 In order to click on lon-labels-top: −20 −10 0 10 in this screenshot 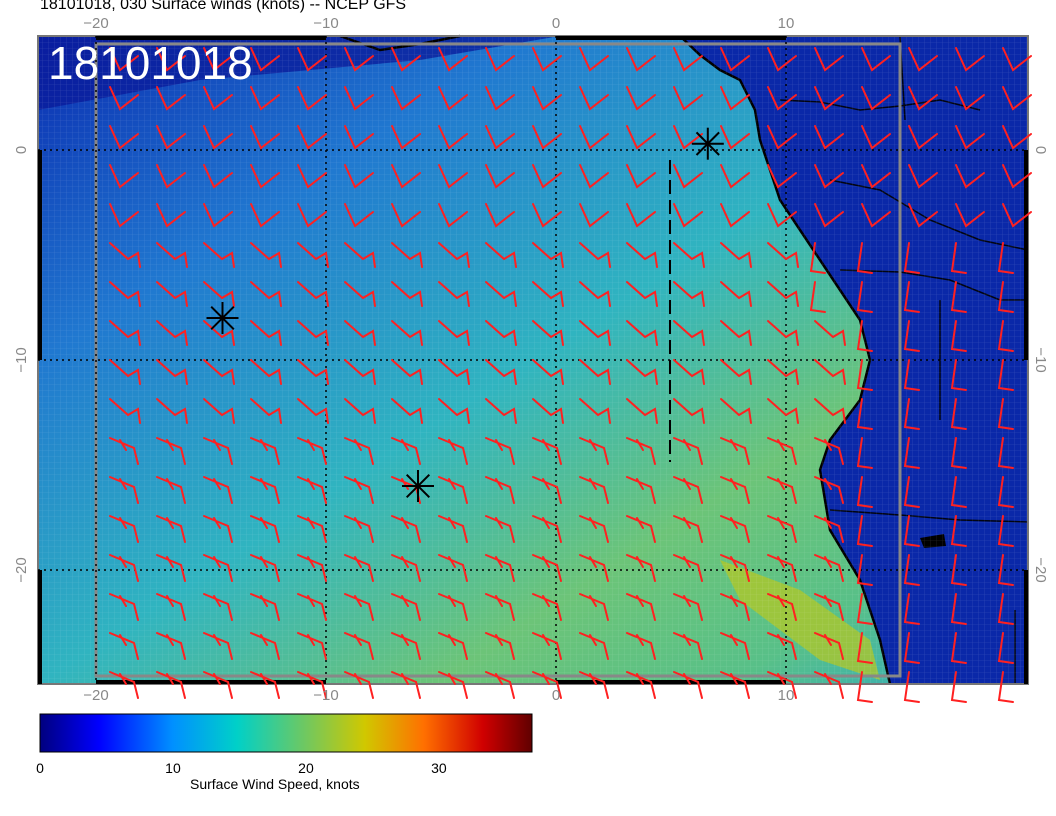, I will do `click(438, 23)`.